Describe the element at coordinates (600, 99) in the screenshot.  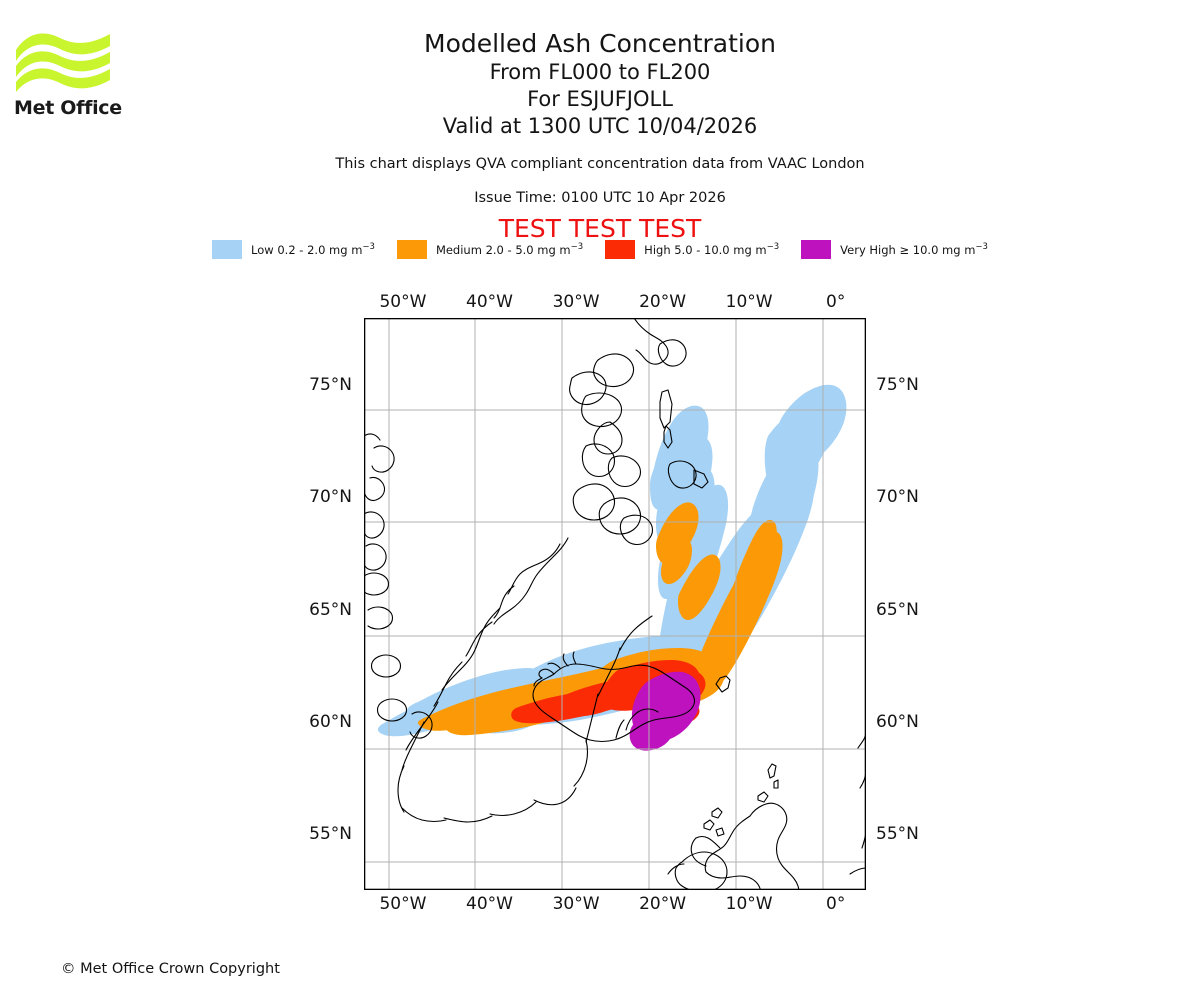
I see `title-line-3: For ESJUFJOLL` at that location.